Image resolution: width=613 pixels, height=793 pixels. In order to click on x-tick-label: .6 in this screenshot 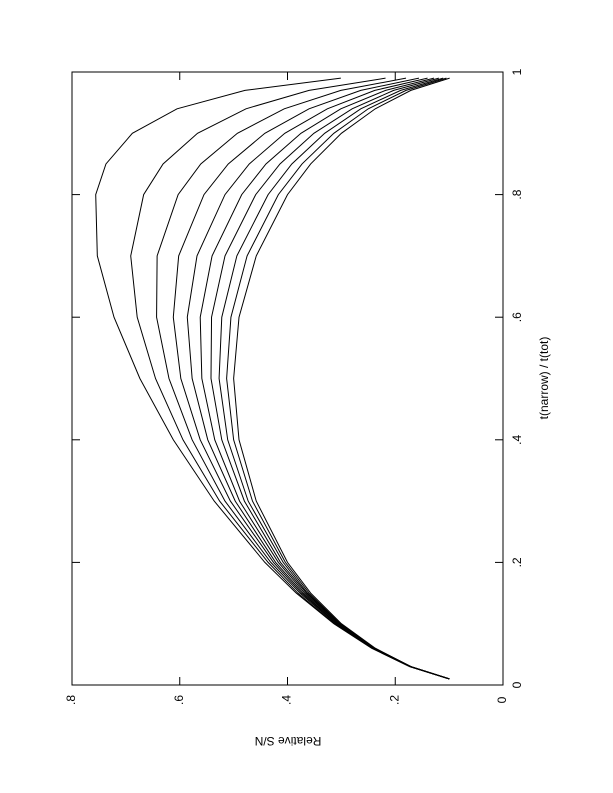, I will do `click(517, 317)`.